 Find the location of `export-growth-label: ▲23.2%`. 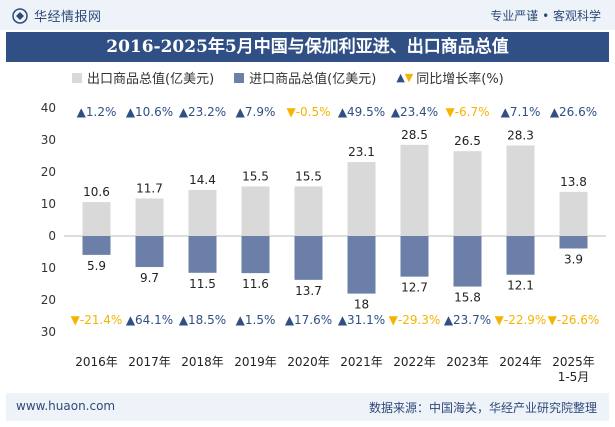

export-growth-label: ▲23.2% is located at coordinates (202, 112).